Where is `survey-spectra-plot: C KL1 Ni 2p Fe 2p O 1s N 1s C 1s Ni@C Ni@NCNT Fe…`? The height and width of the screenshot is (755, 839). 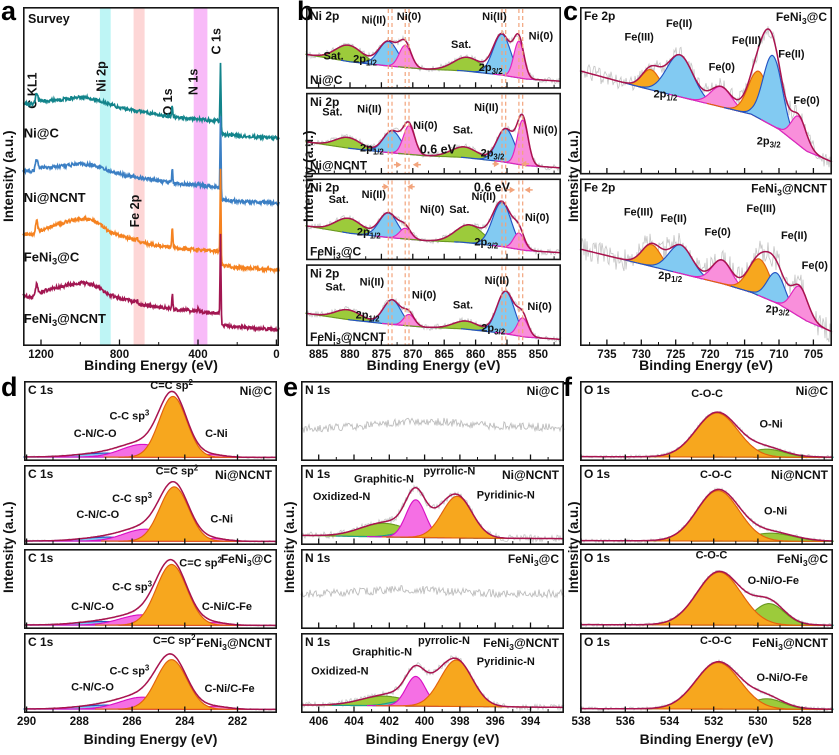 survey-spectra-plot: C KL1 Ni 2p Fe 2p O 1s N 1s C 1s Ni@C Ni@NCNT Fe… is located at coordinates (151, 184).